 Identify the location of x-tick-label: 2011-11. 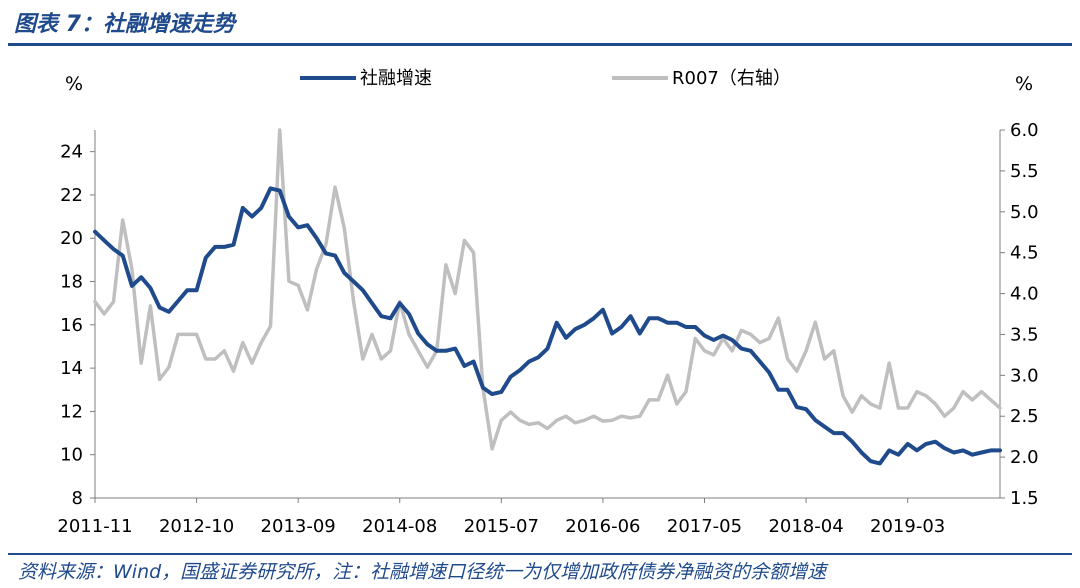
(94, 526).